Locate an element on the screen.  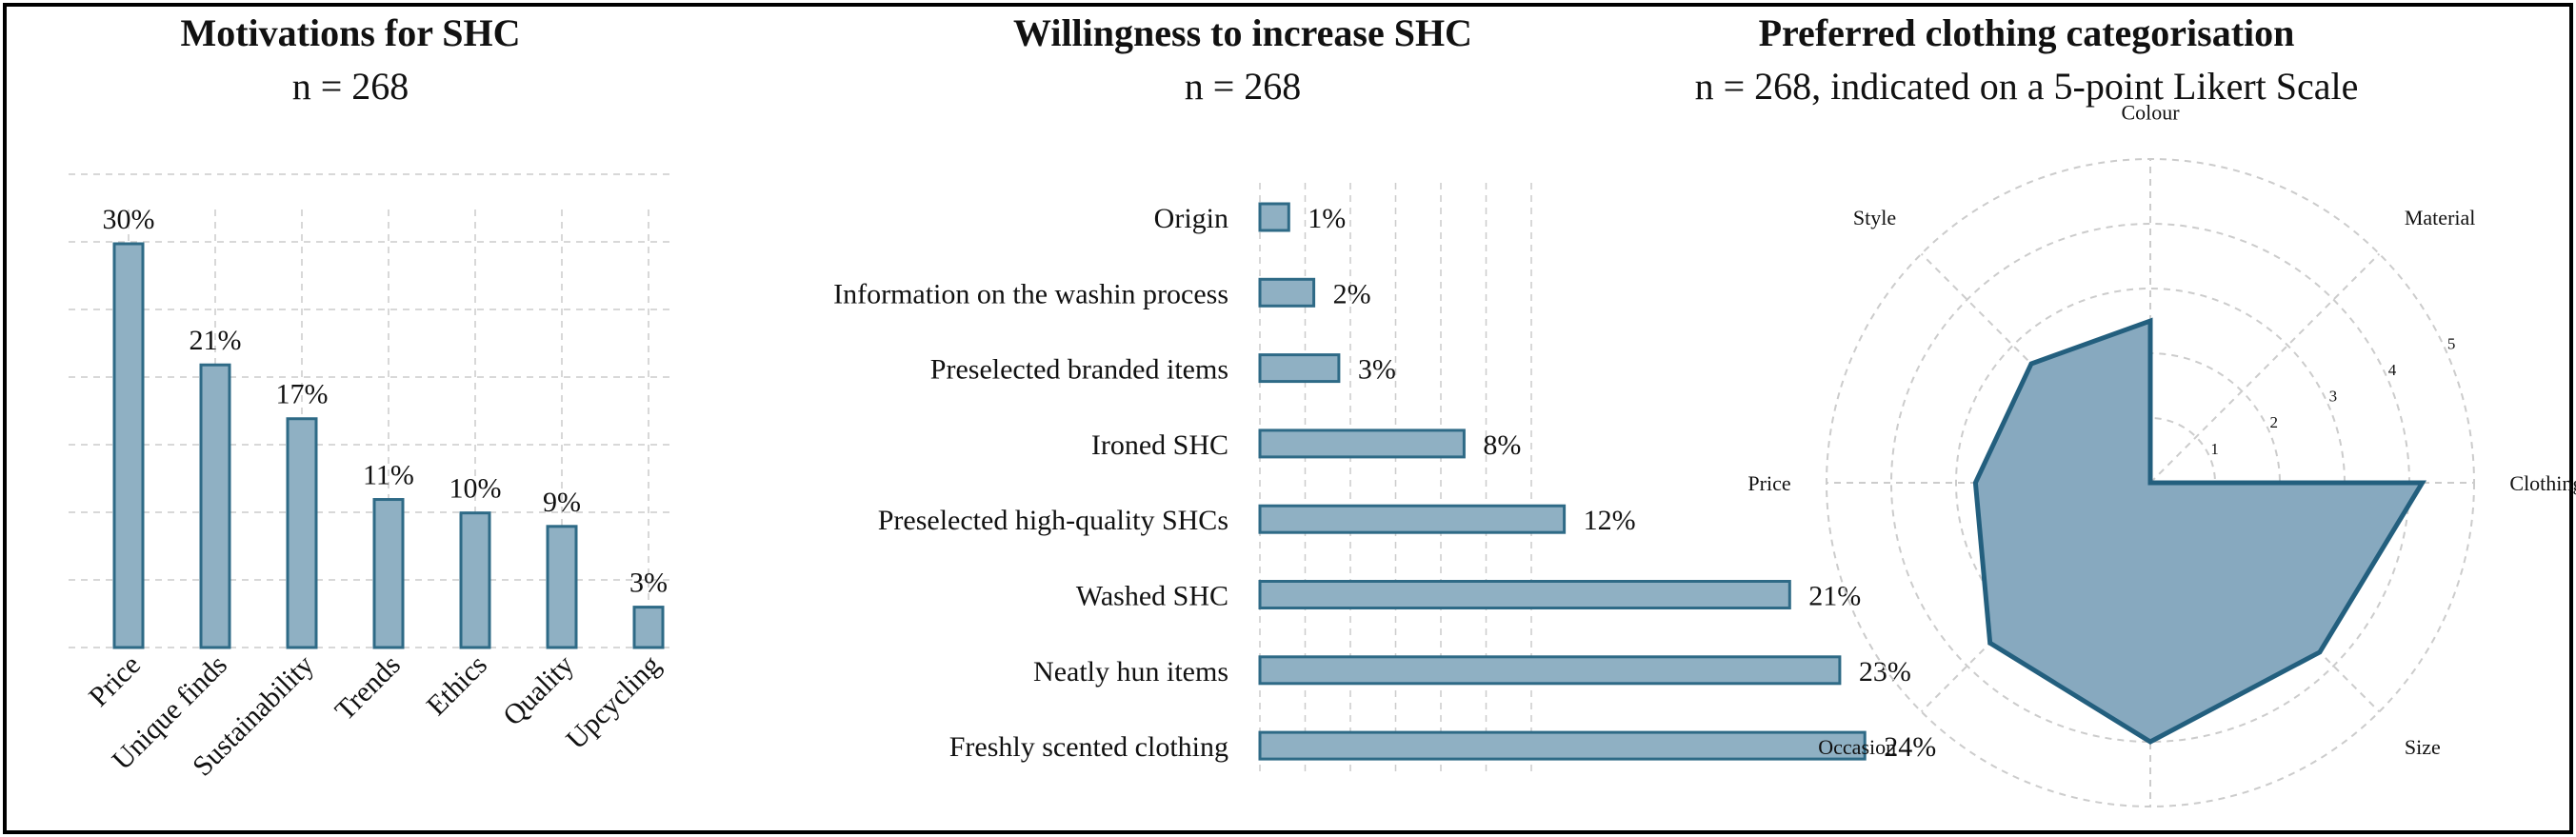
willingness-value-label: 2% is located at coordinates (1352, 293).